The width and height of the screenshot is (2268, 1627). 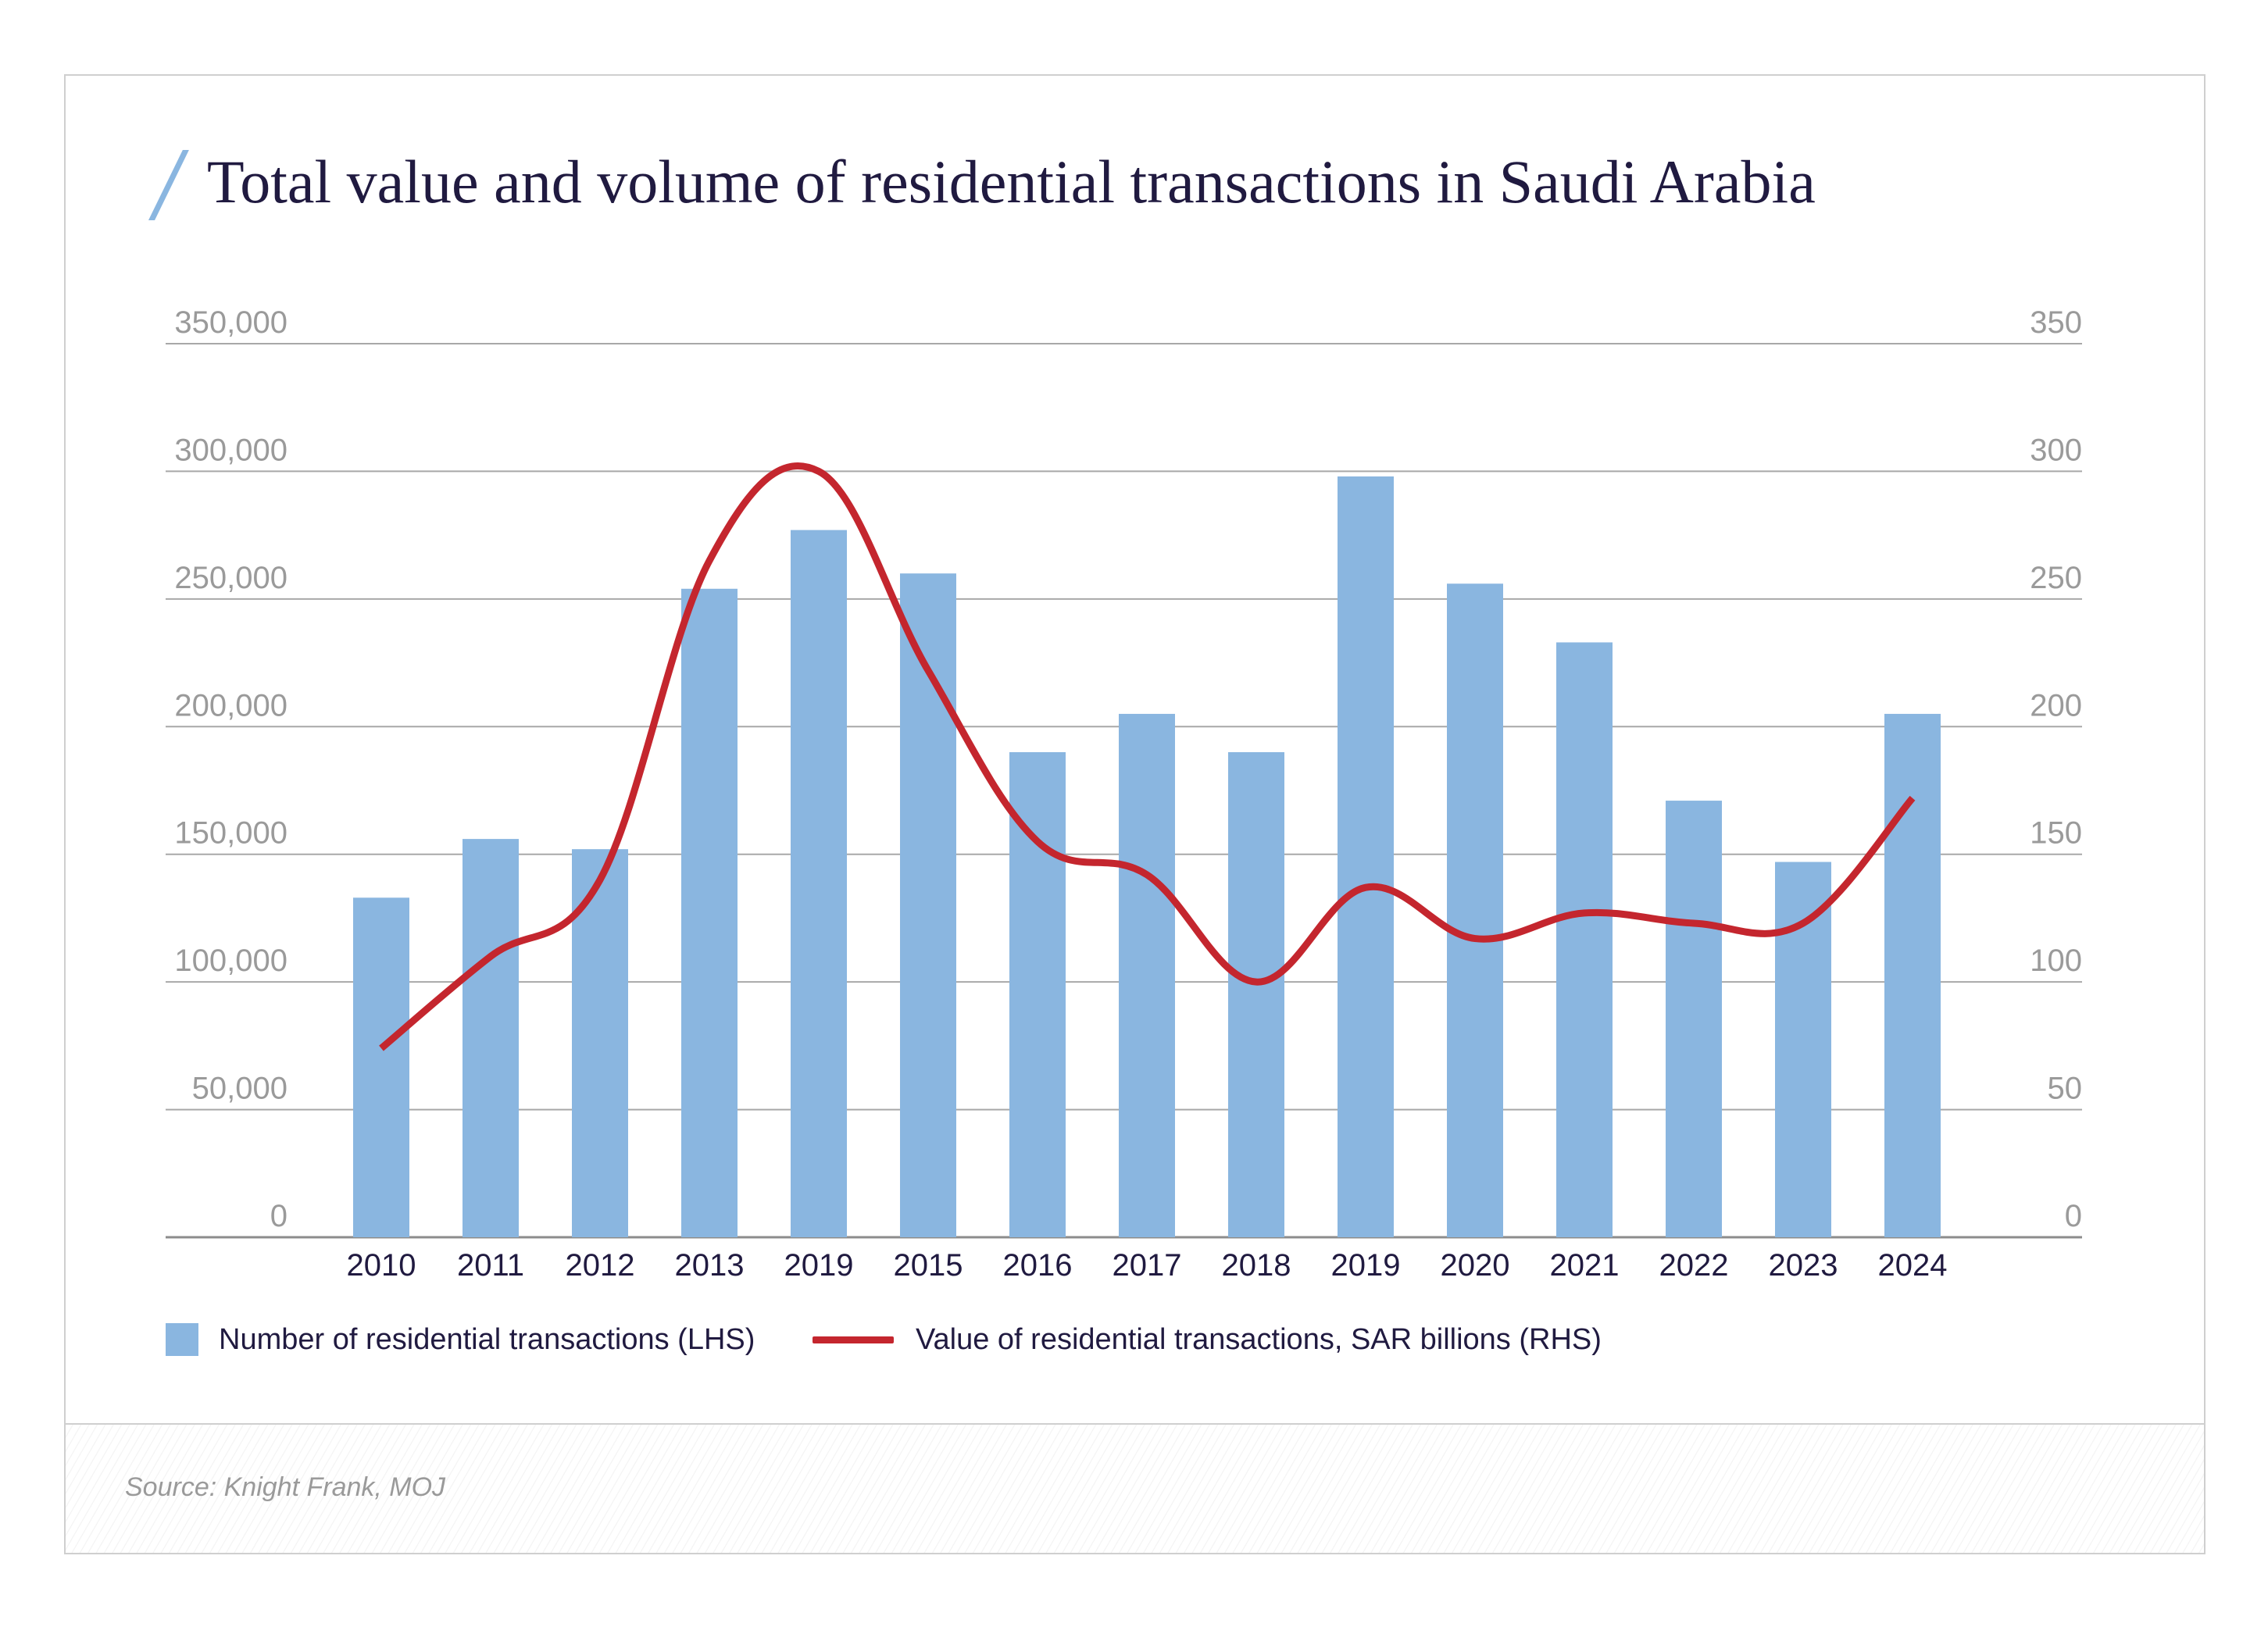 What do you see at coordinates (928, 1265) in the screenshot?
I see `x-tick-label: 2015` at bounding box center [928, 1265].